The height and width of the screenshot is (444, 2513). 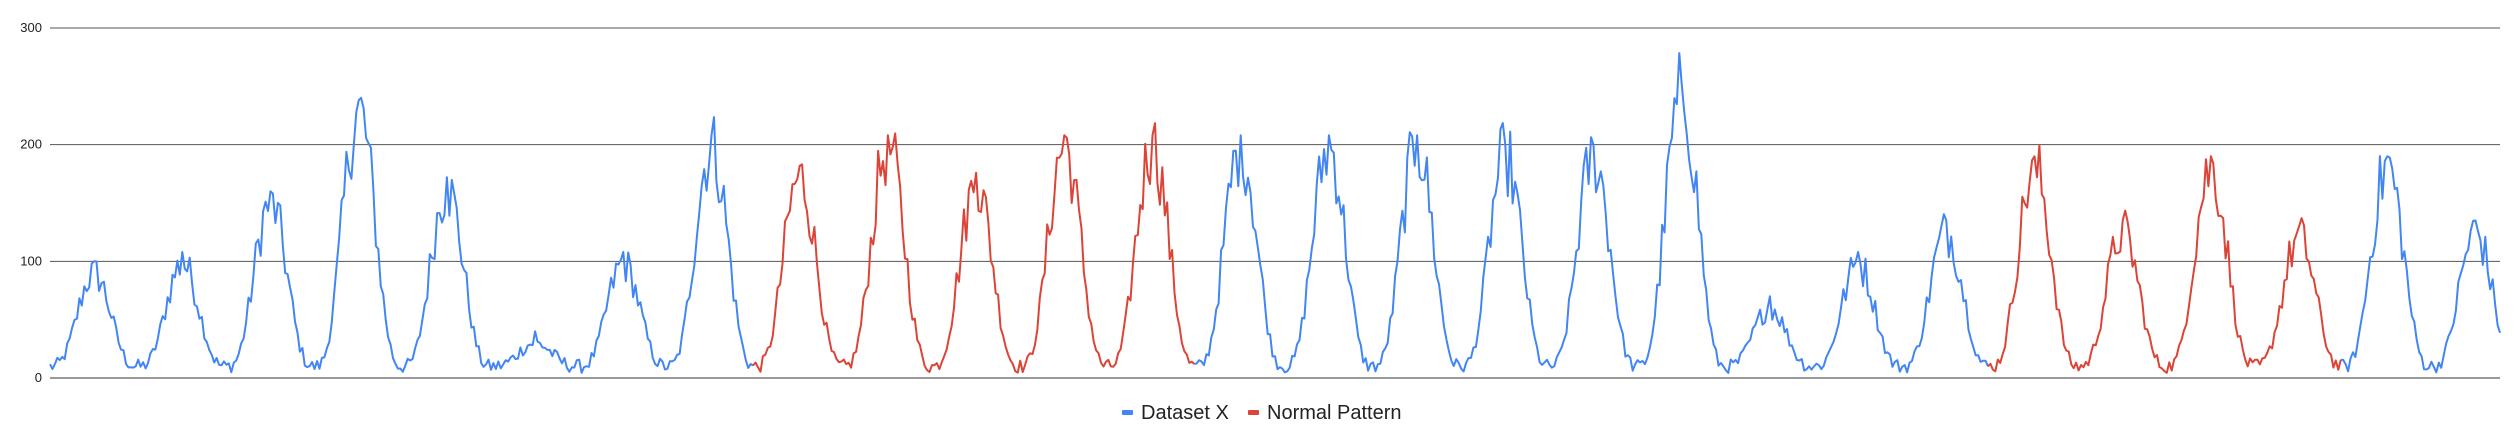 I want to click on y-tick-label: 0, so click(x=38, y=377).